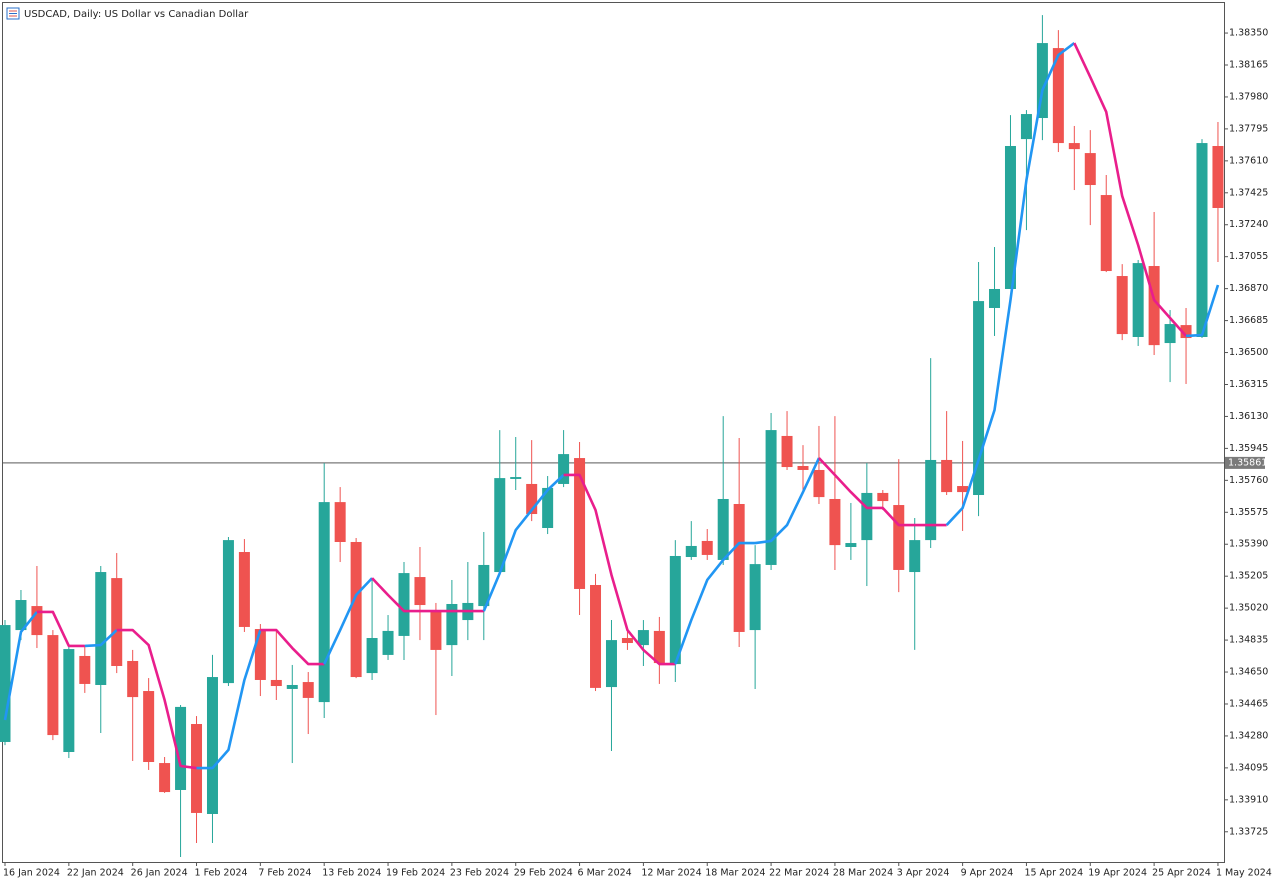 The image size is (1277, 884). What do you see at coordinates (735, 873) in the screenshot?
I see `x-tick-label: 18 Mar 2024` at bounding box center [735, 873].